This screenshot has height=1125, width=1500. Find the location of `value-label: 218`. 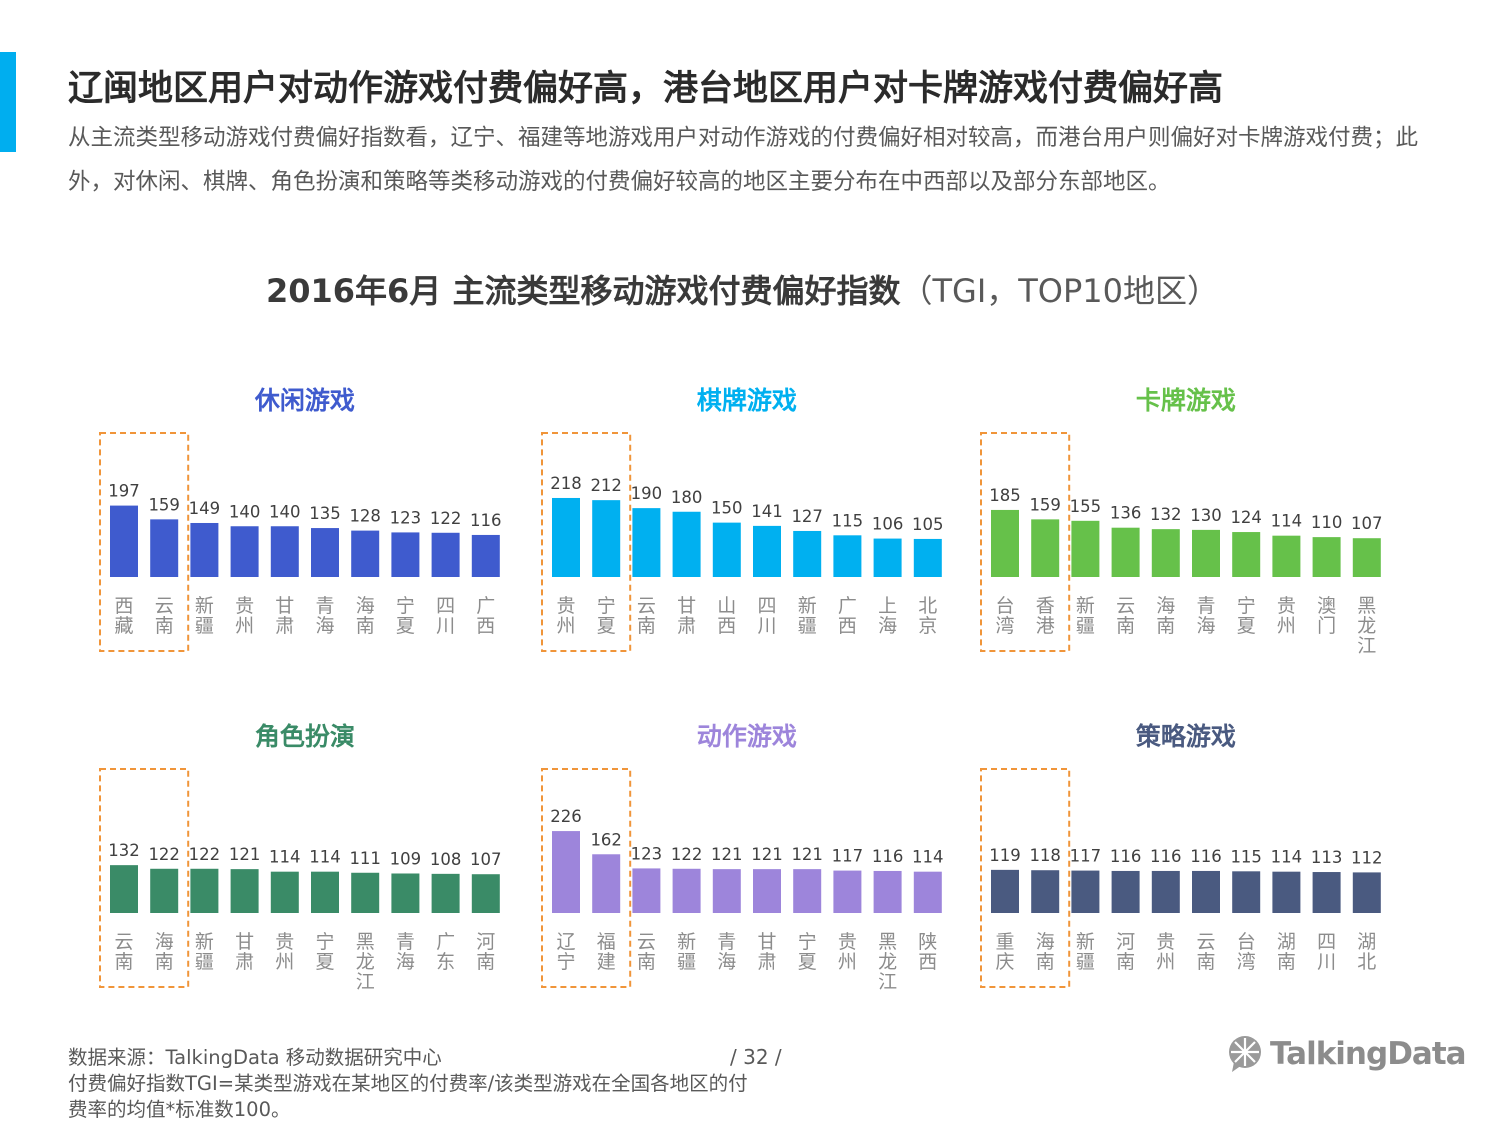

value-label: 218 is located at coordinates (566, 483).